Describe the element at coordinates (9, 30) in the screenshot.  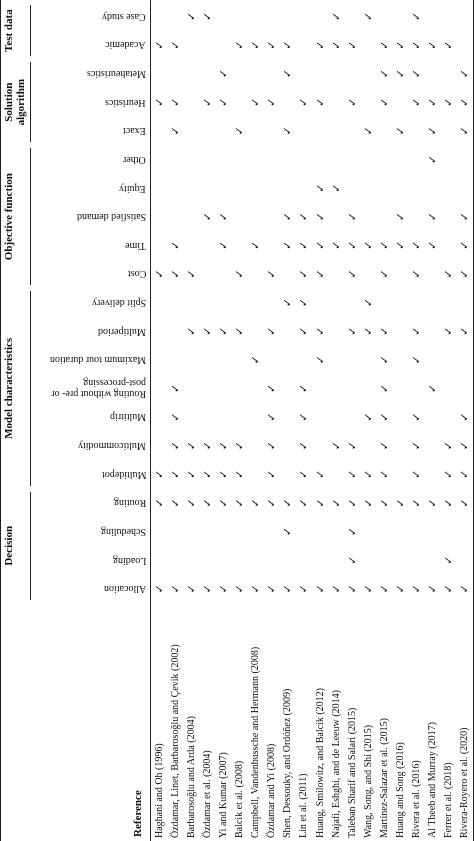
I see `group-header-text: Test data` at that location.